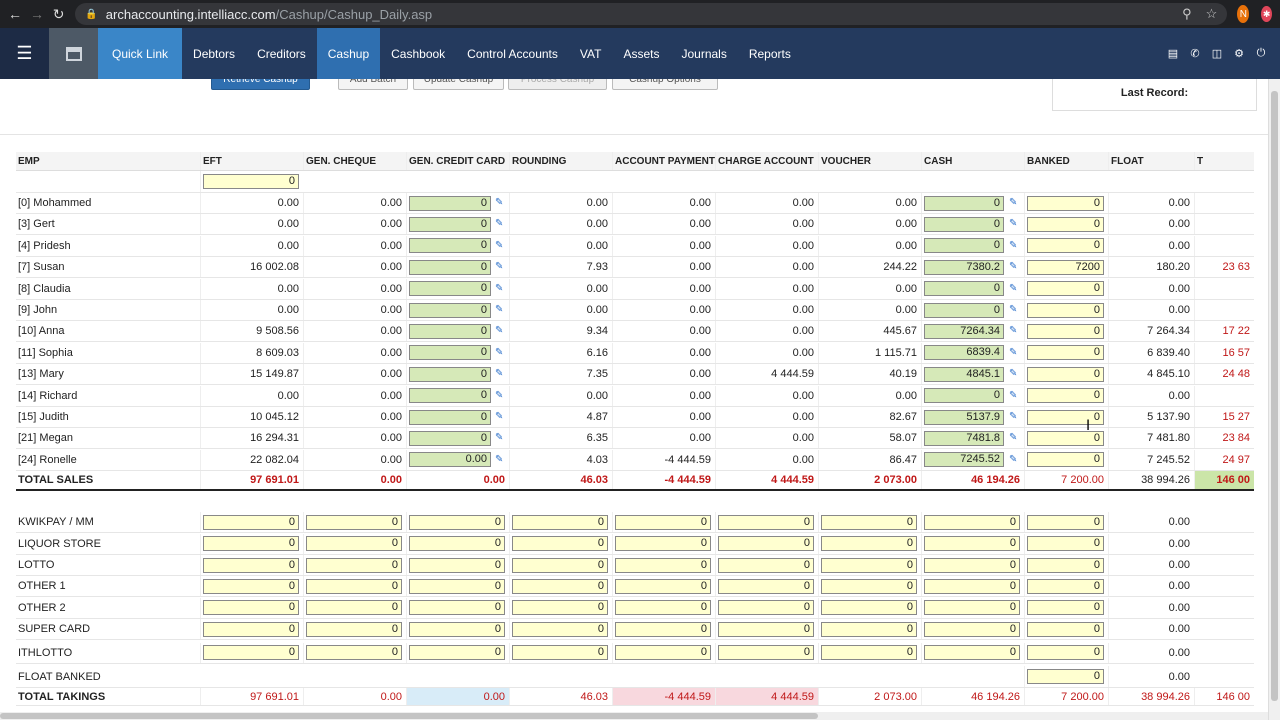  I want to click on cash-input: 7264.34, so click(964, 331).